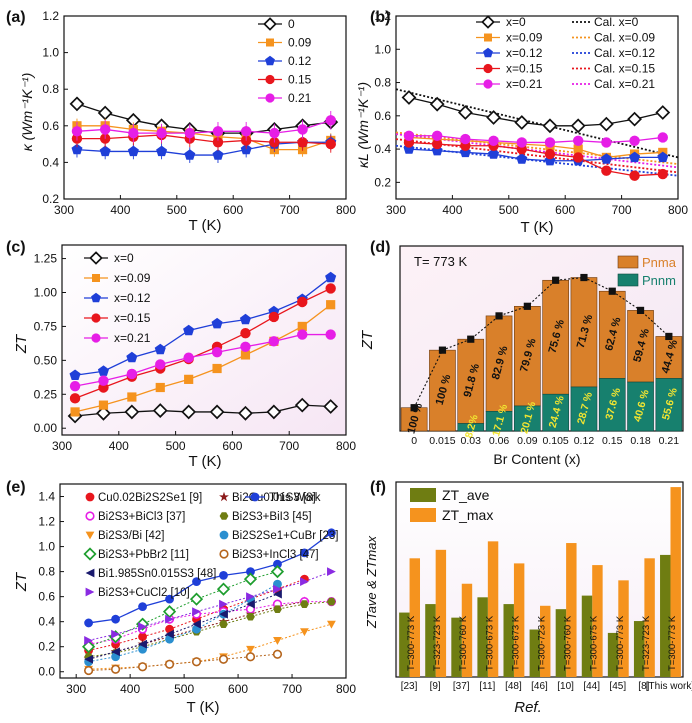 The image size is (692, 723). Describe the element at coordinates (204, 225) in the screenshot. I see `x-axis-label: T (K)` at that location.